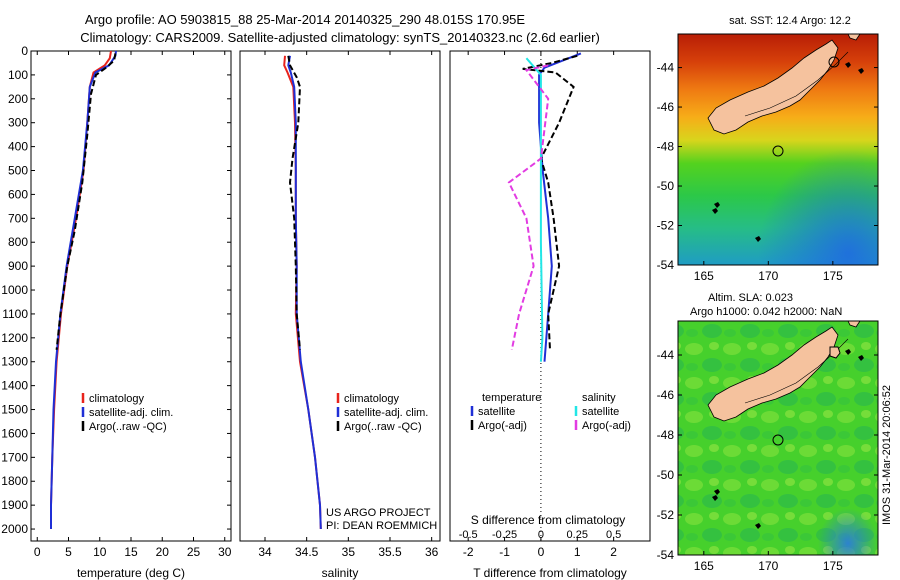  I want to click on temperature-legend-label-2: Argo(..raw -QC), so click(128, 427).